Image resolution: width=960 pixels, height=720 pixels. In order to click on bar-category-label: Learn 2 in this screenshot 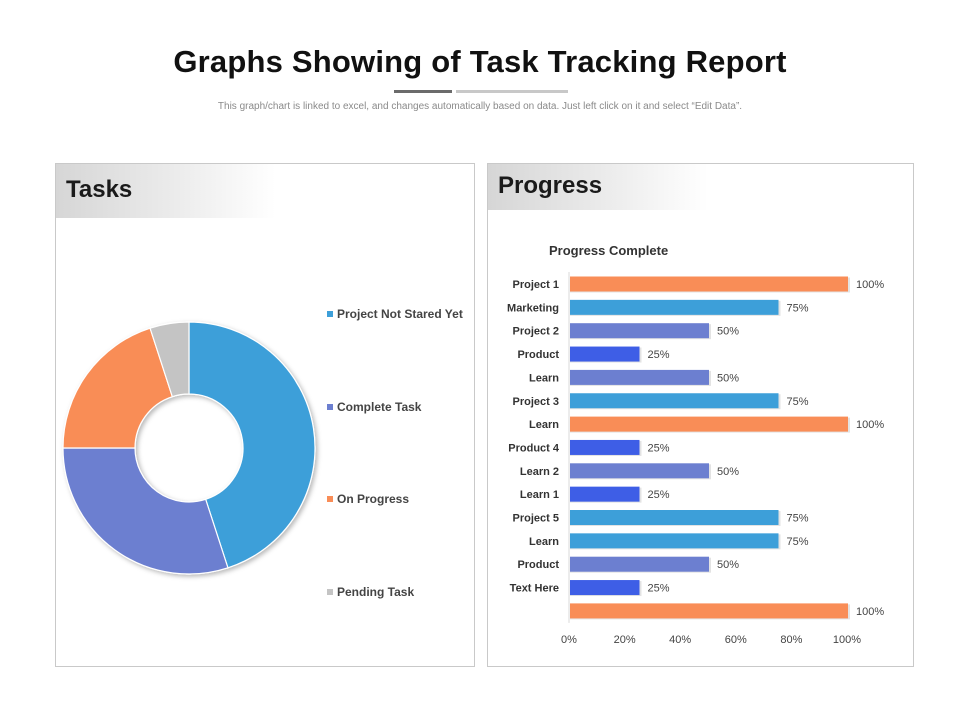, I will do `click(539, 472)`.